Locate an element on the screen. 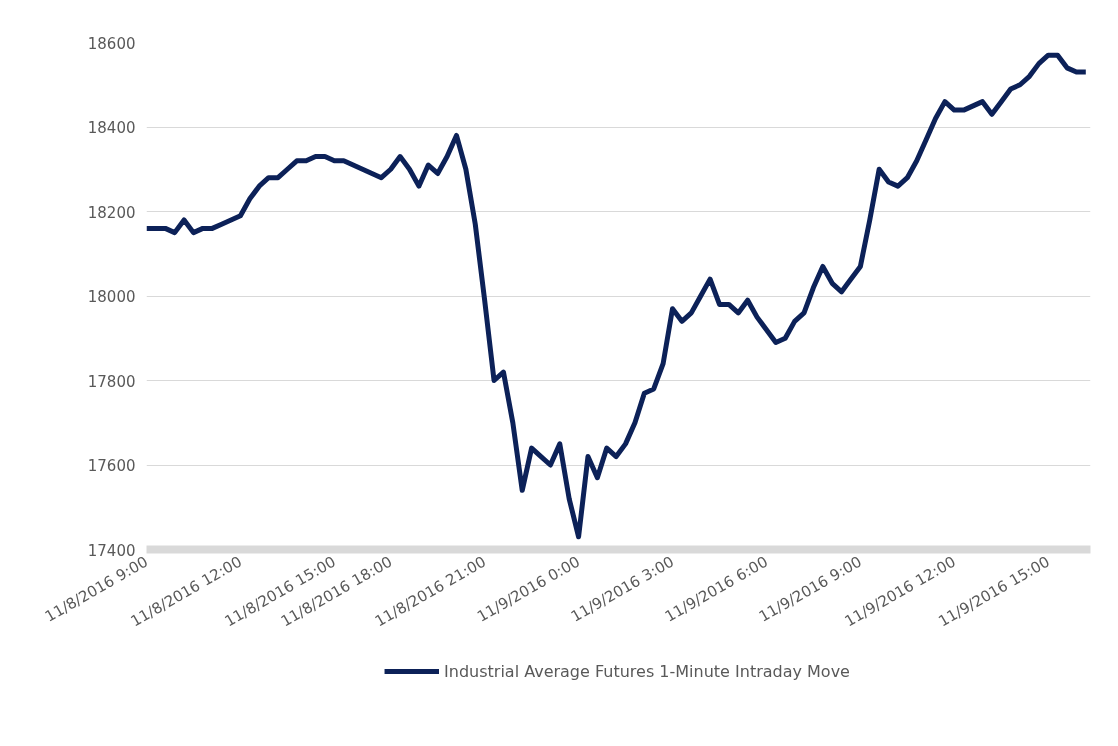 This screenshot has width=1118, height=746. y-tick-label: 17400 is located at coordinates (111, 550).